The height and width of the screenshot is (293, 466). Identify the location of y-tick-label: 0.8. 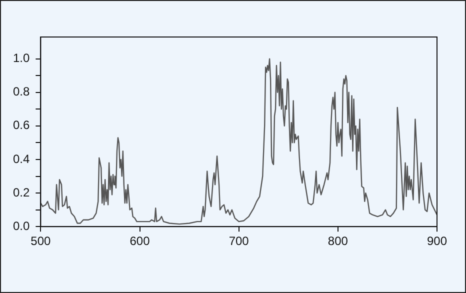
(21, 91).